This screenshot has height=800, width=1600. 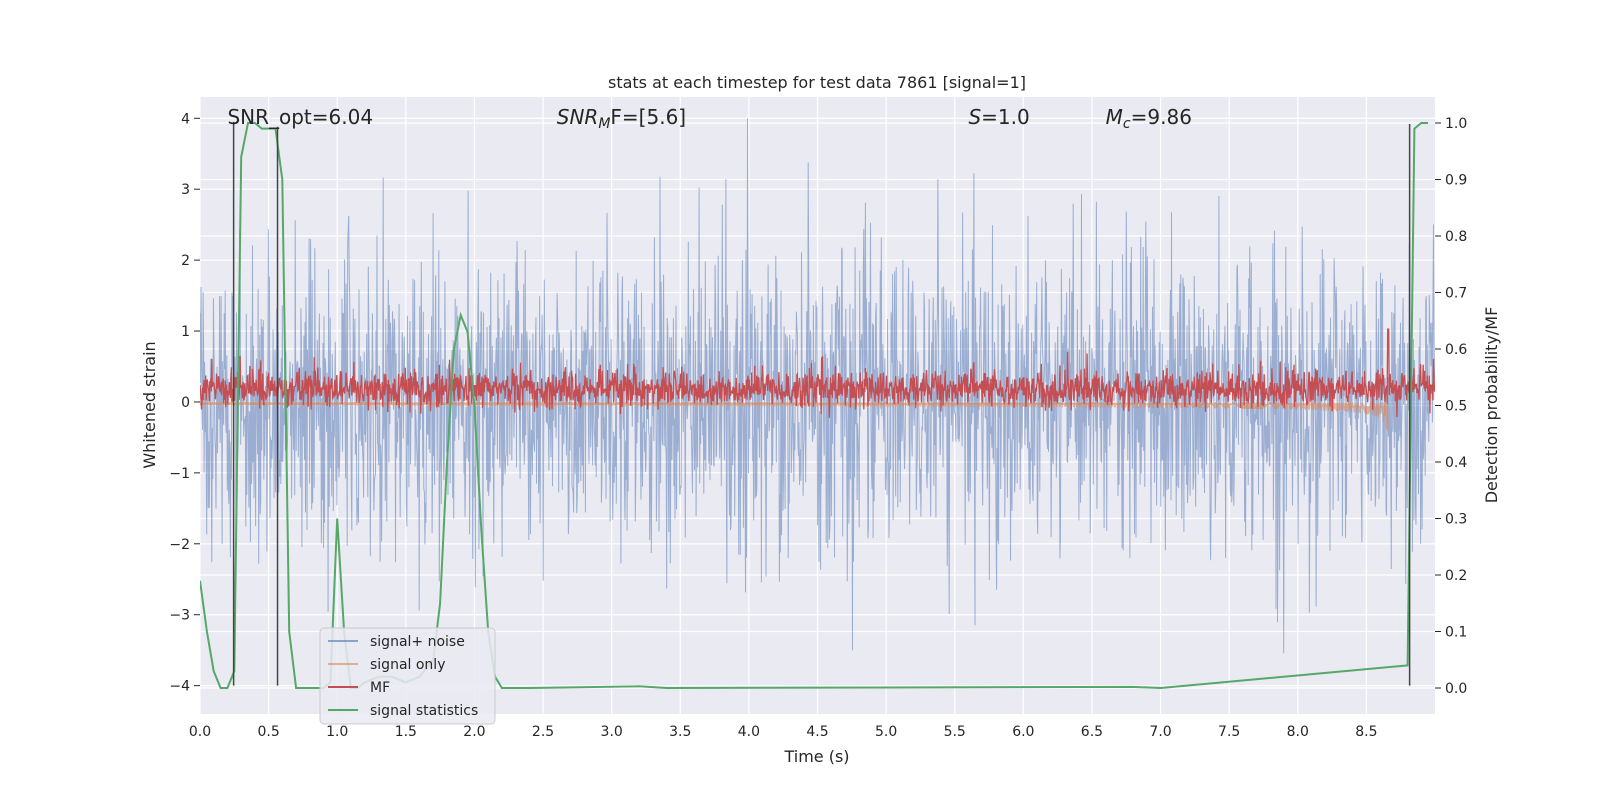 I want to click on y2-tick-label: 0.1, so click(x=1456, y=633).